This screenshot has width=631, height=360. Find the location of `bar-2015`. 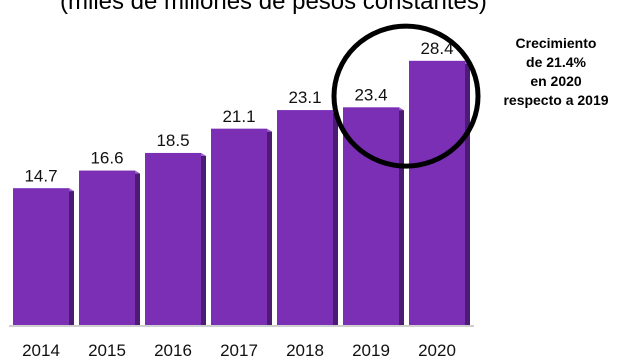

bar-2015 is located at coordinates (109, 248).